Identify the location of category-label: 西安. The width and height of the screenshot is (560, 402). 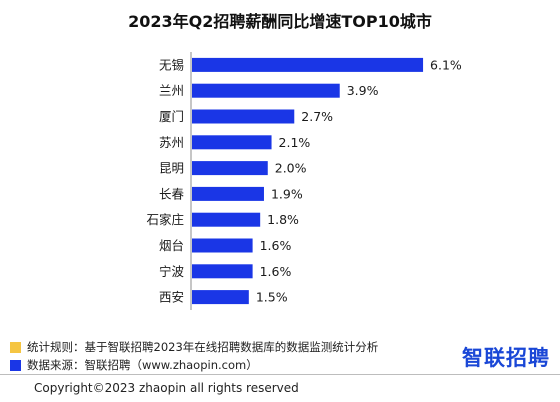
(171, 297).